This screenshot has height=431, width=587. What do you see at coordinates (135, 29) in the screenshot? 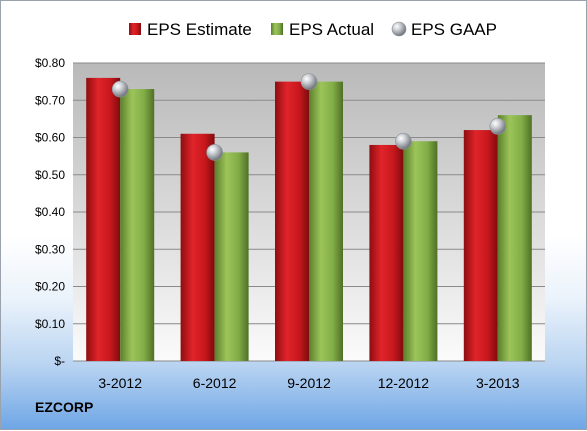
I see `legend-swatch-eps-estimate` at bounding box center [135, 29].